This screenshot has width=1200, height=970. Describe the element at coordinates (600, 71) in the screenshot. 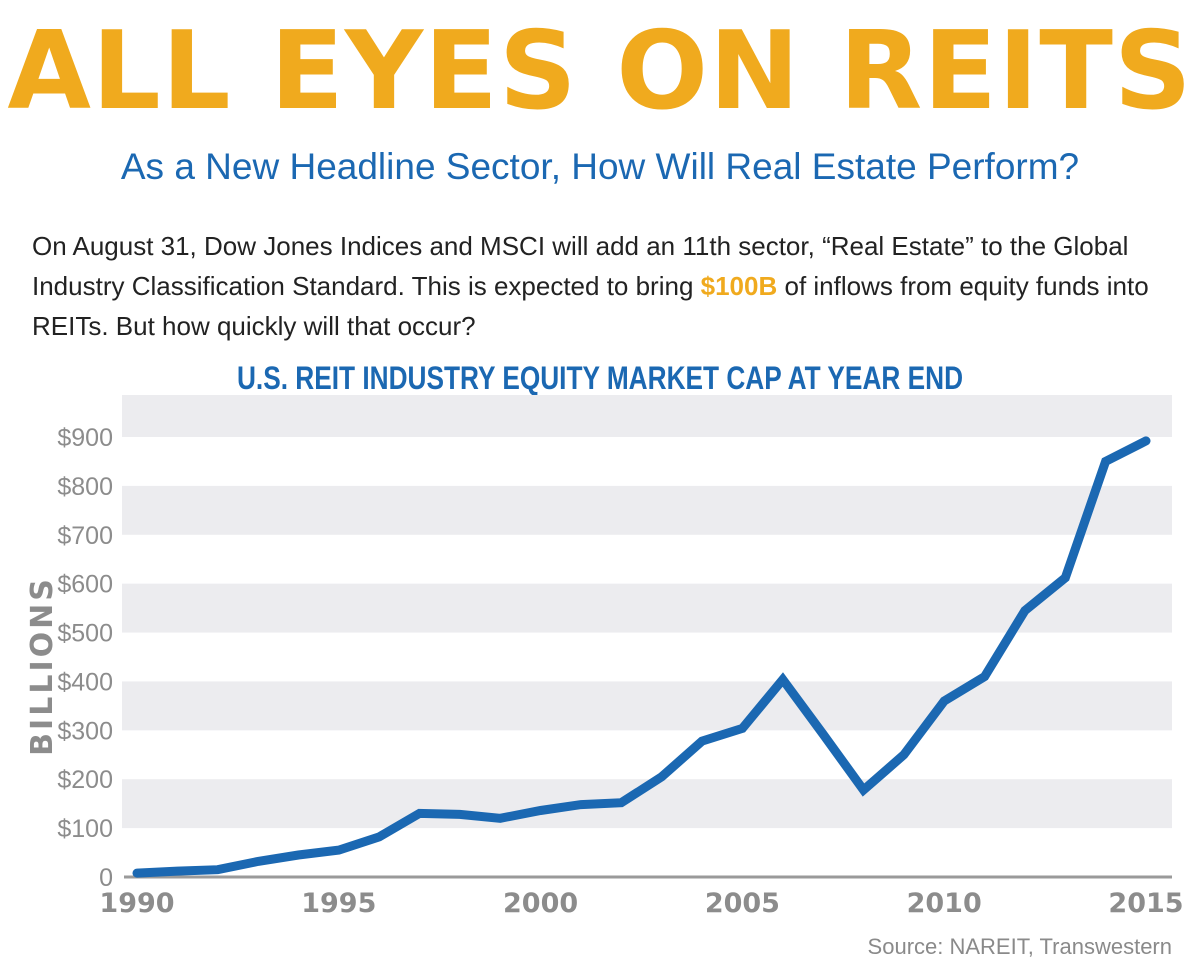

I see `headline: ALL EYES ON REITS` at that location.